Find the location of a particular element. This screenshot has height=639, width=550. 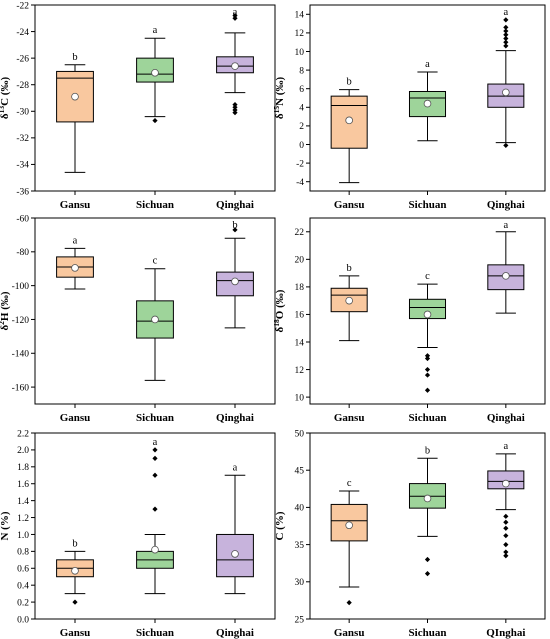

box-gansu: Gansu a is located at coordinates (75, 329).